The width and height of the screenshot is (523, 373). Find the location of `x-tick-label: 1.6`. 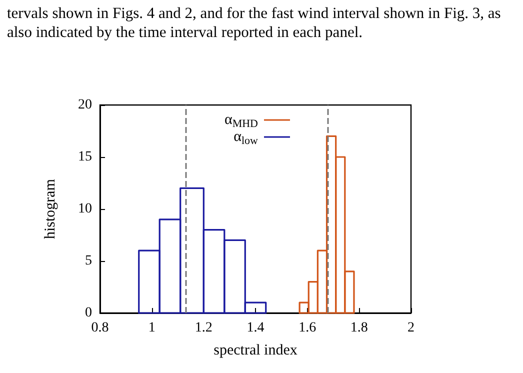

x-tick-label: 1.6 is located at coordinates (307, 328).